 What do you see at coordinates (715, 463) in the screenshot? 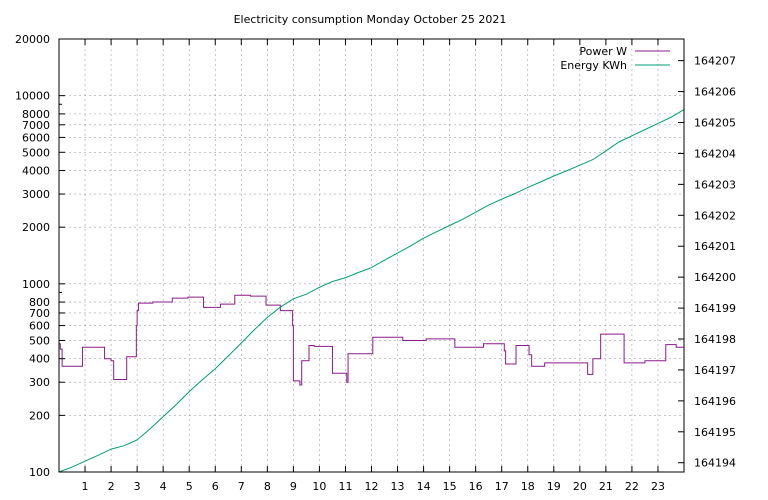
I see `y2-tick-label: 164194` at bounding box center [715, 463].